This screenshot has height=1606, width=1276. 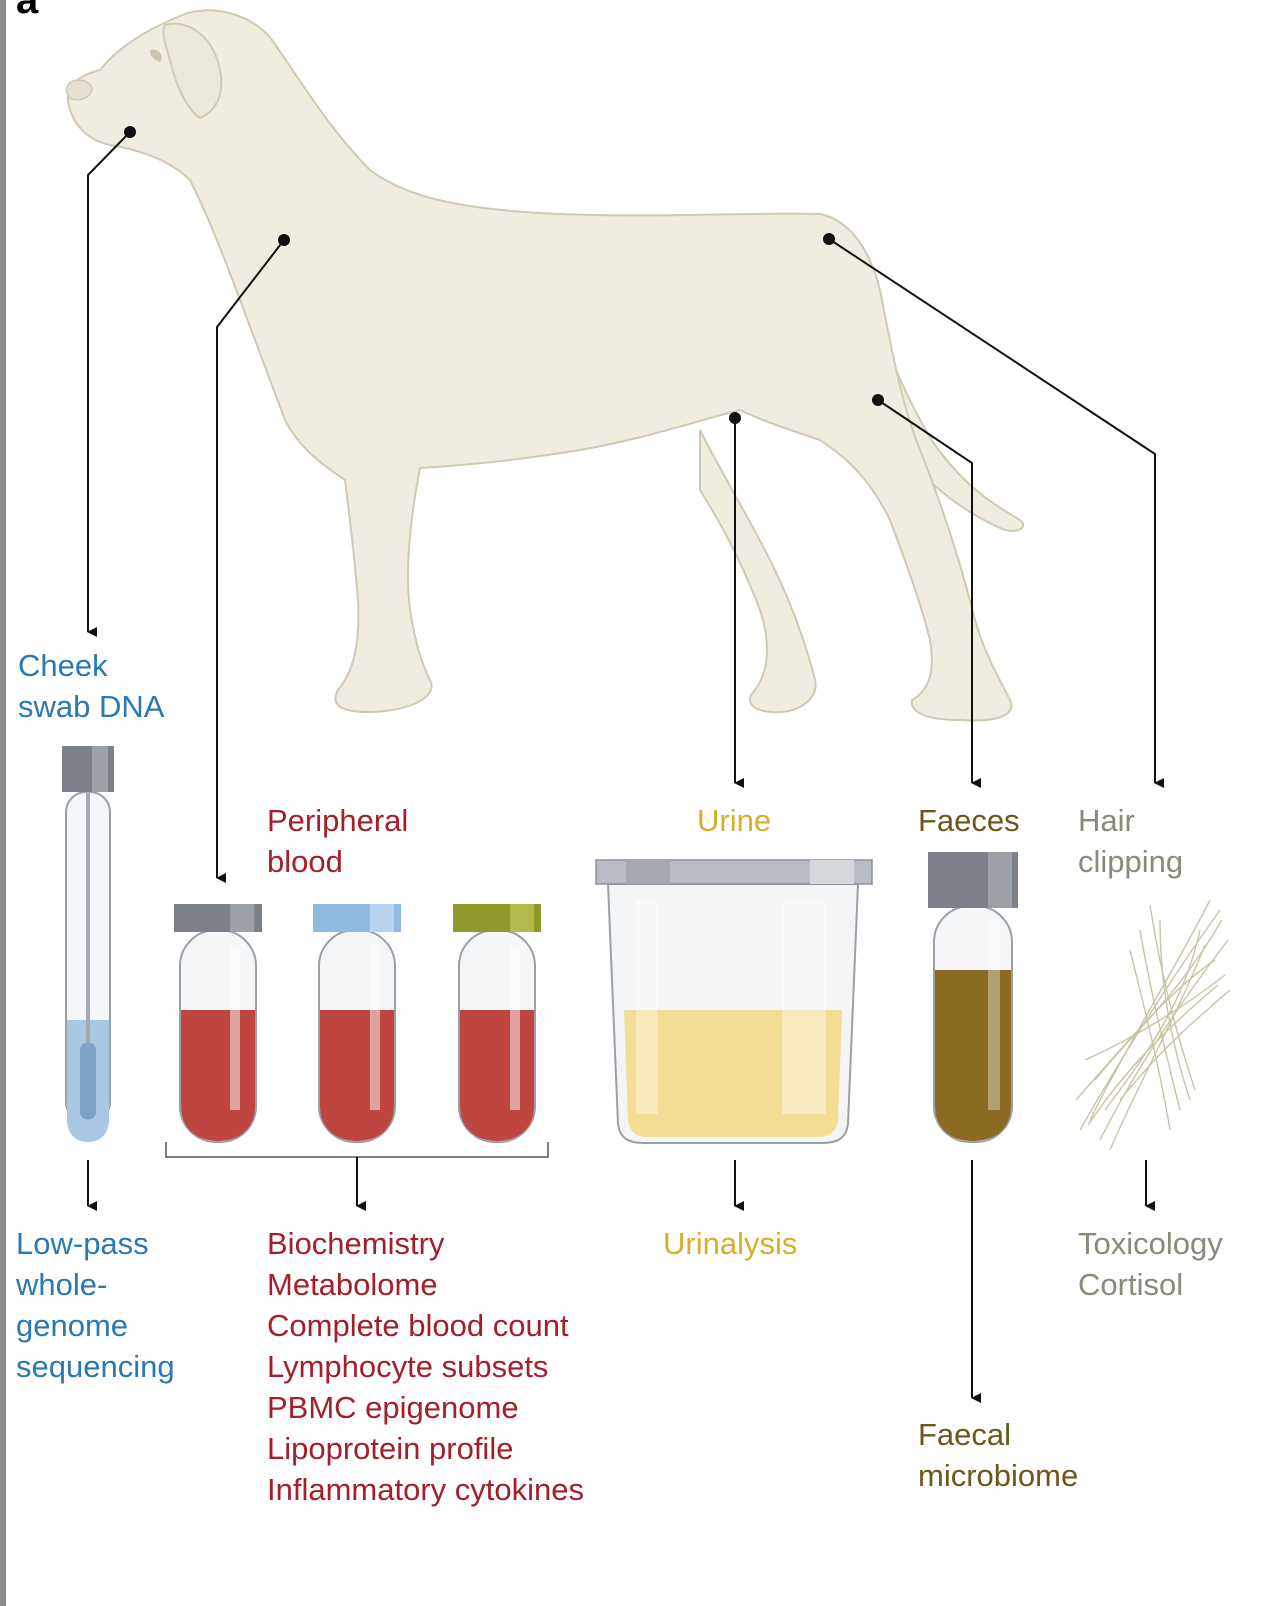 I want to click on faeces-label: Faeces, so click(x=969, y=820).